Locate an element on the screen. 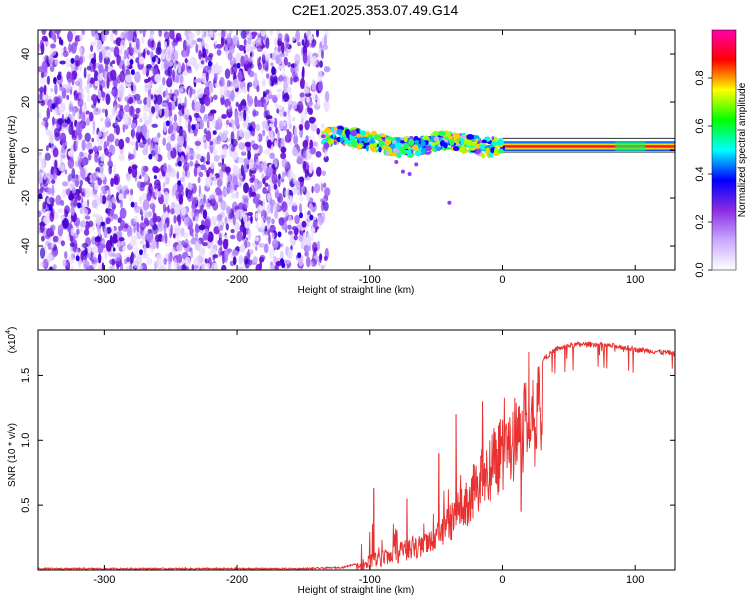  colorbar-tick-label: 0.4 is located at coordinates (700, 173).